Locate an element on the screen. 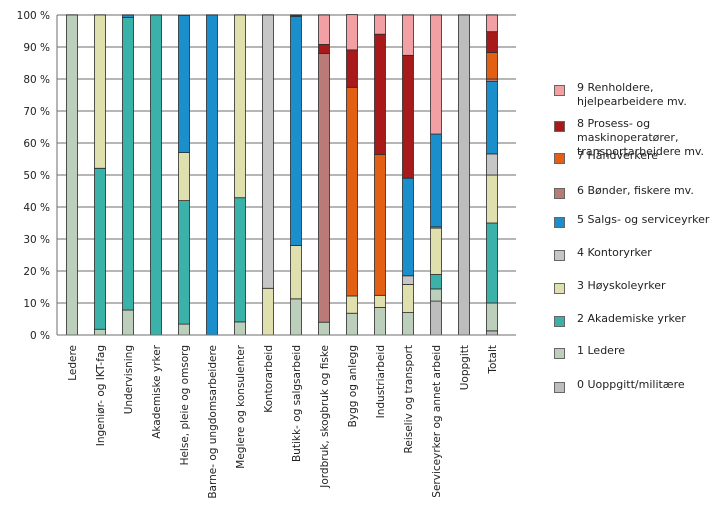 This screenshot has width=723, height=510. x-tick-label: Akademiske yrker is located at coordinates (157, 391).